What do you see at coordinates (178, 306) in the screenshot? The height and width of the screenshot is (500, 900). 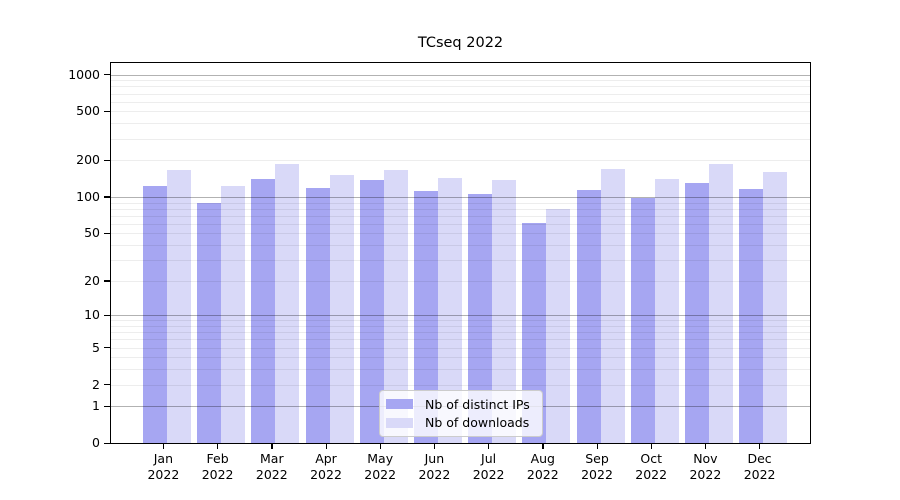 I see `bar-downloads-jan` at bounding box center [178, 306].